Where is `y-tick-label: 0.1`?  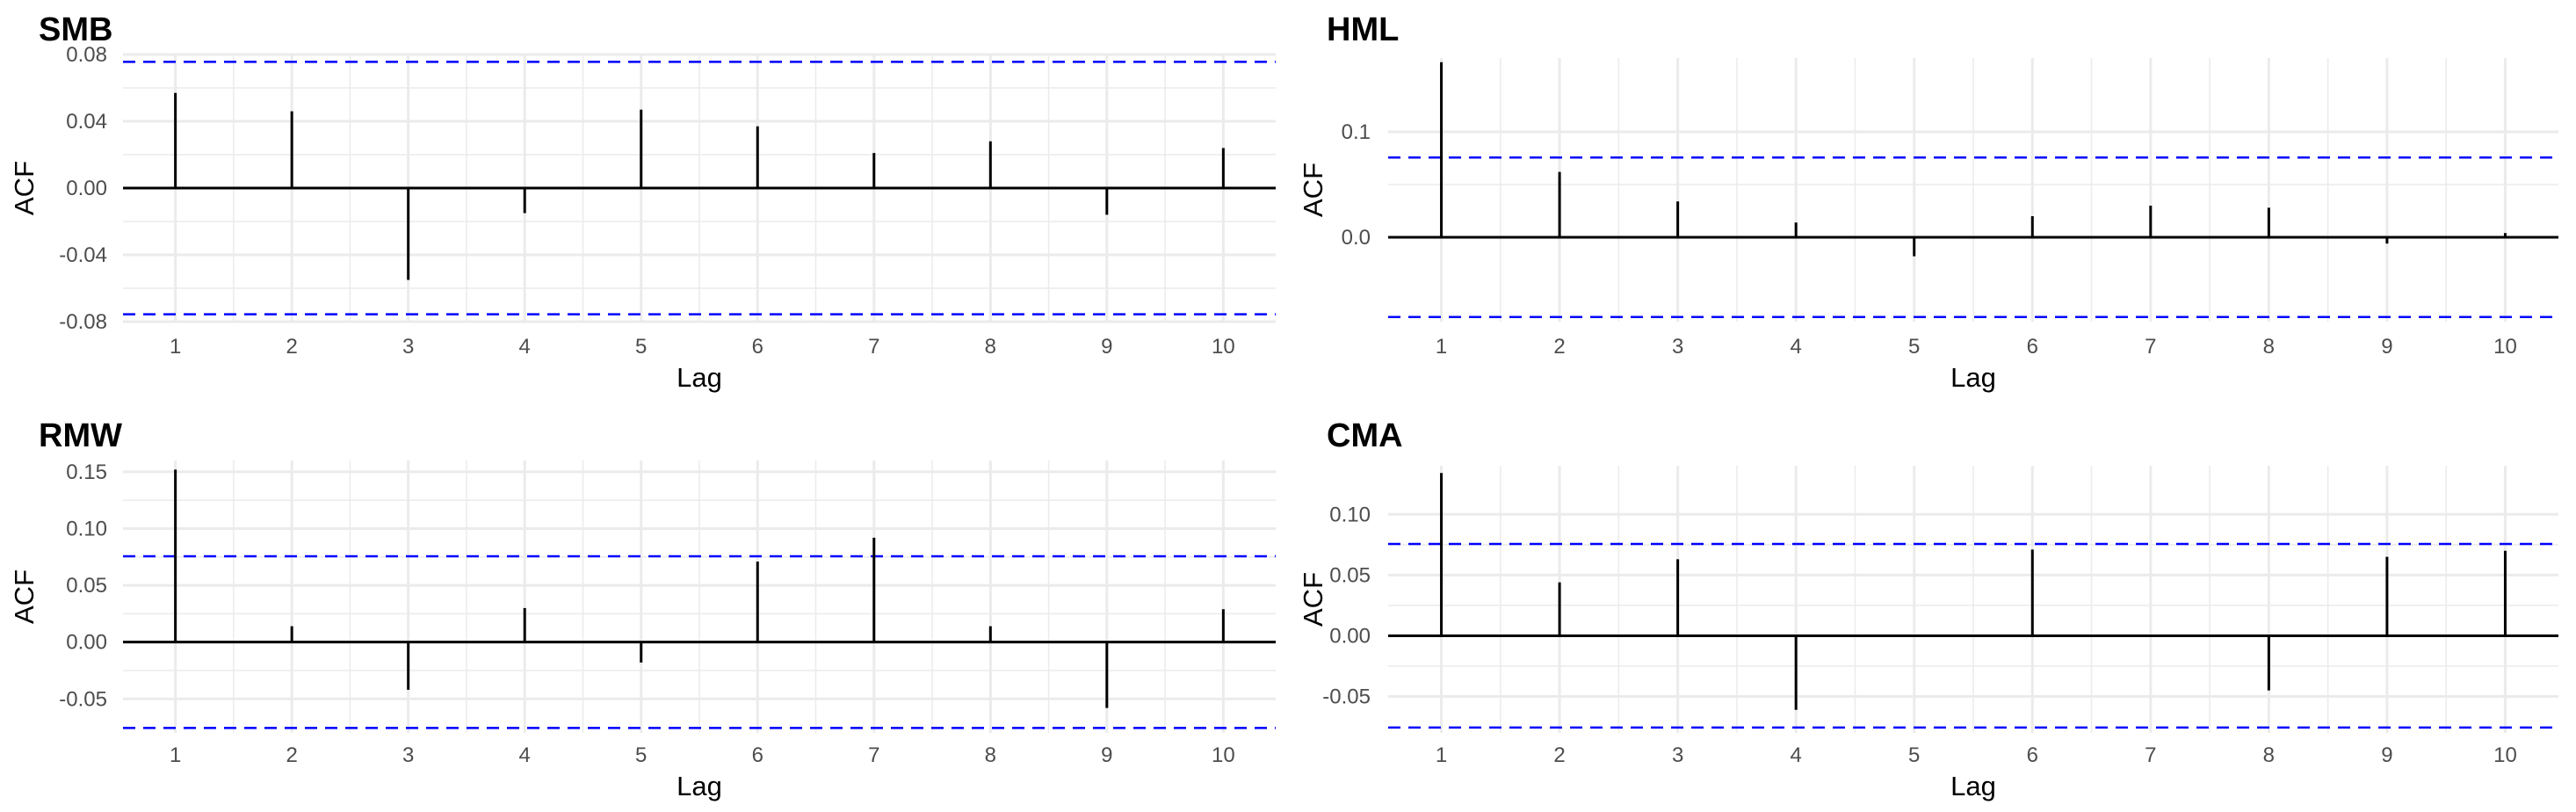
y-tick-label: 0.1 is located at coordinates (1356, 132).